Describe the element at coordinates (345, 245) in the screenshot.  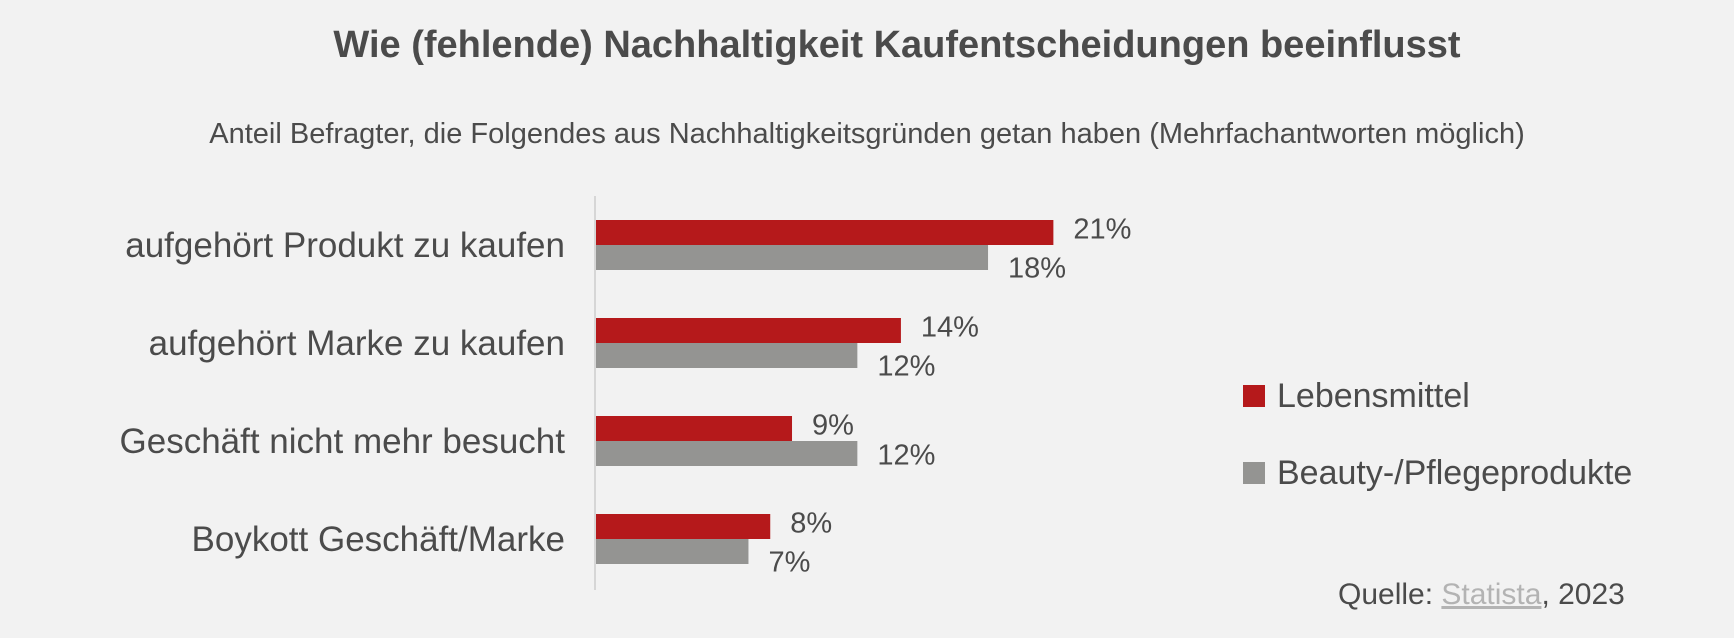
I see `category-label: aufgehört Produkt zu kaufen` at that location.